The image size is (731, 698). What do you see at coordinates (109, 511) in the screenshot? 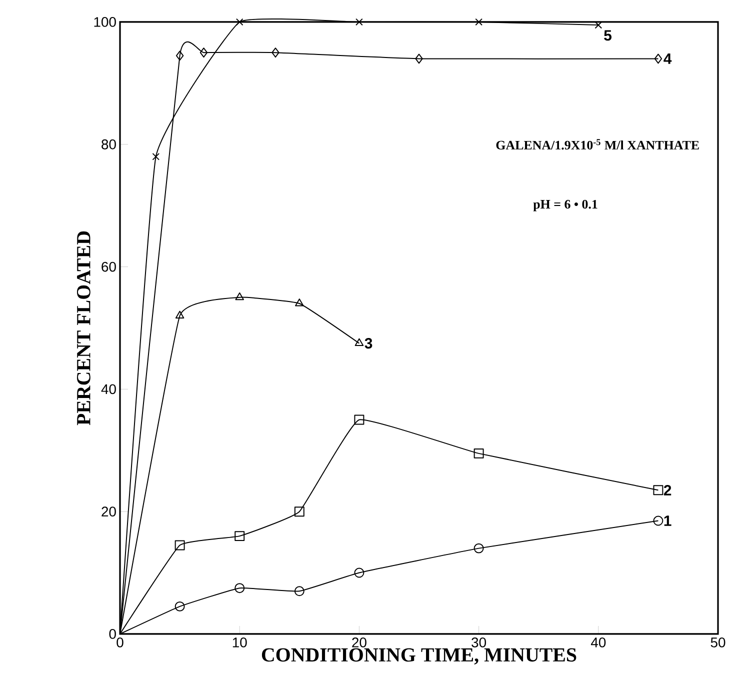
I see `y-tick-label: 20` at bounding box center [109, 511].